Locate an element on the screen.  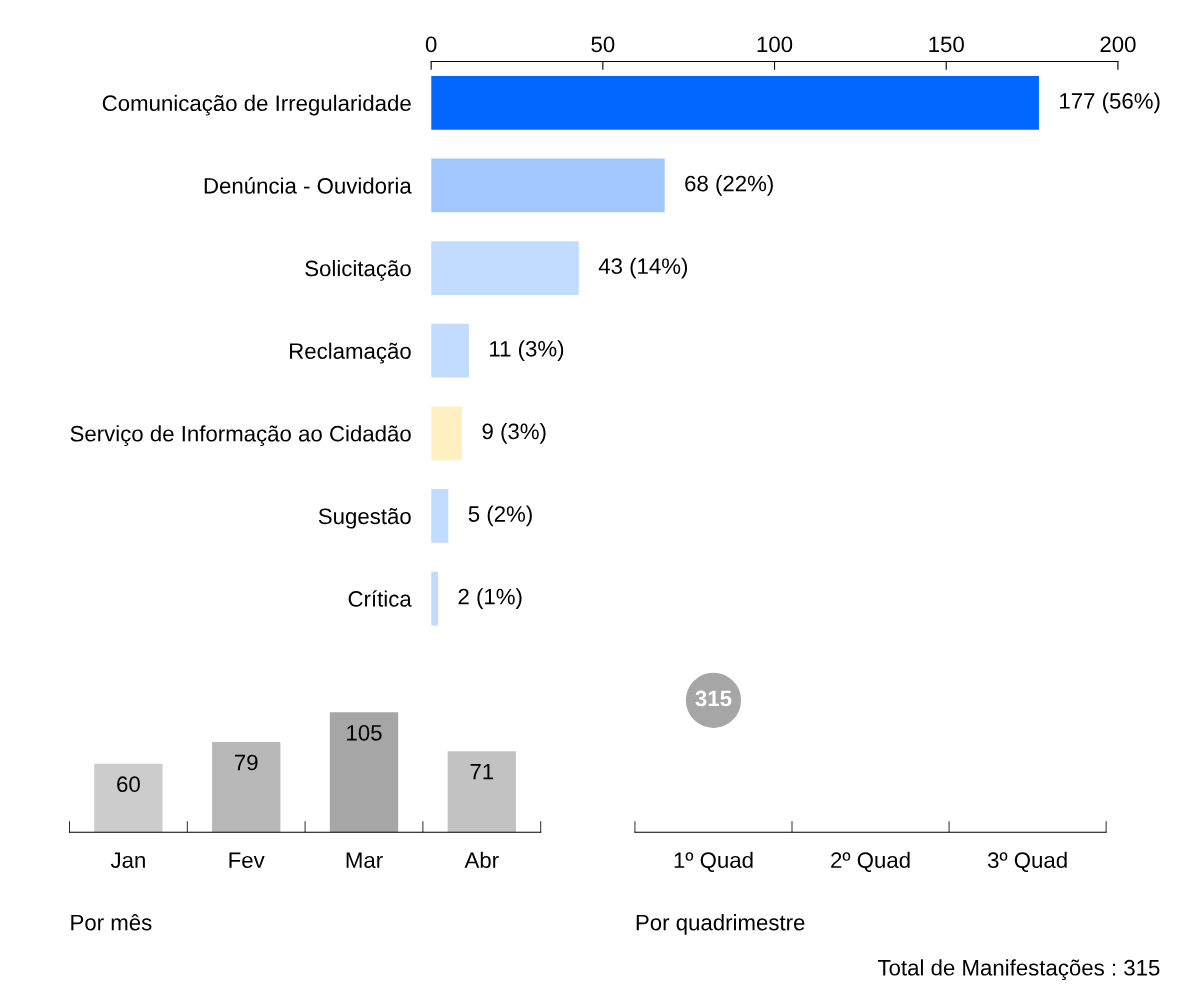
data-label: 71 is located at coordinates (482, 771).